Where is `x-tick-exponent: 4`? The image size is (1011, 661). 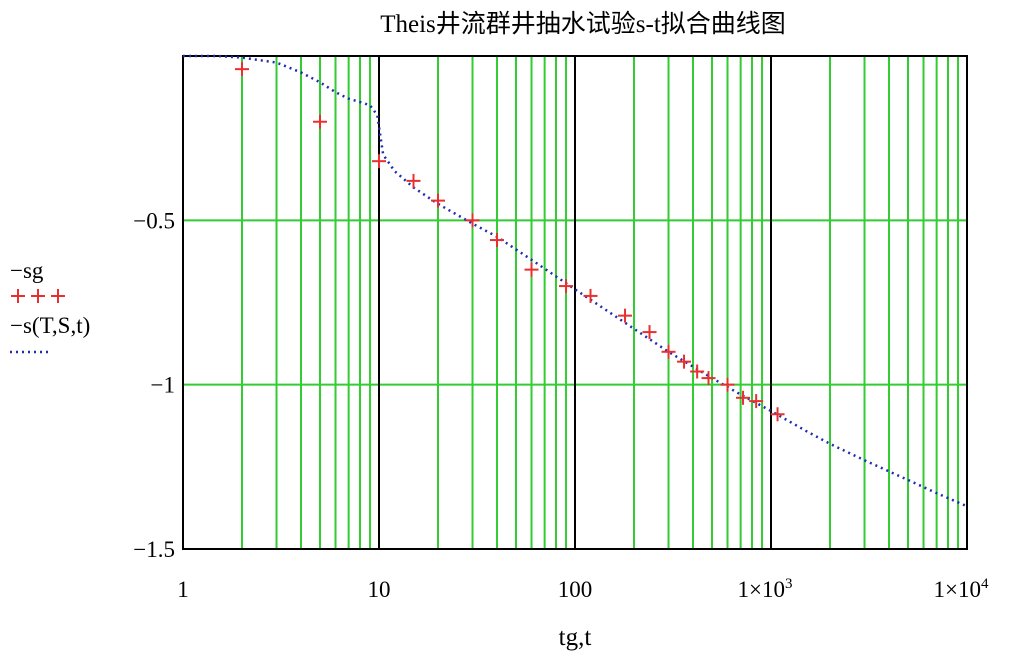 x-tick-exponent: 4 is located at coordinates (985, 584).